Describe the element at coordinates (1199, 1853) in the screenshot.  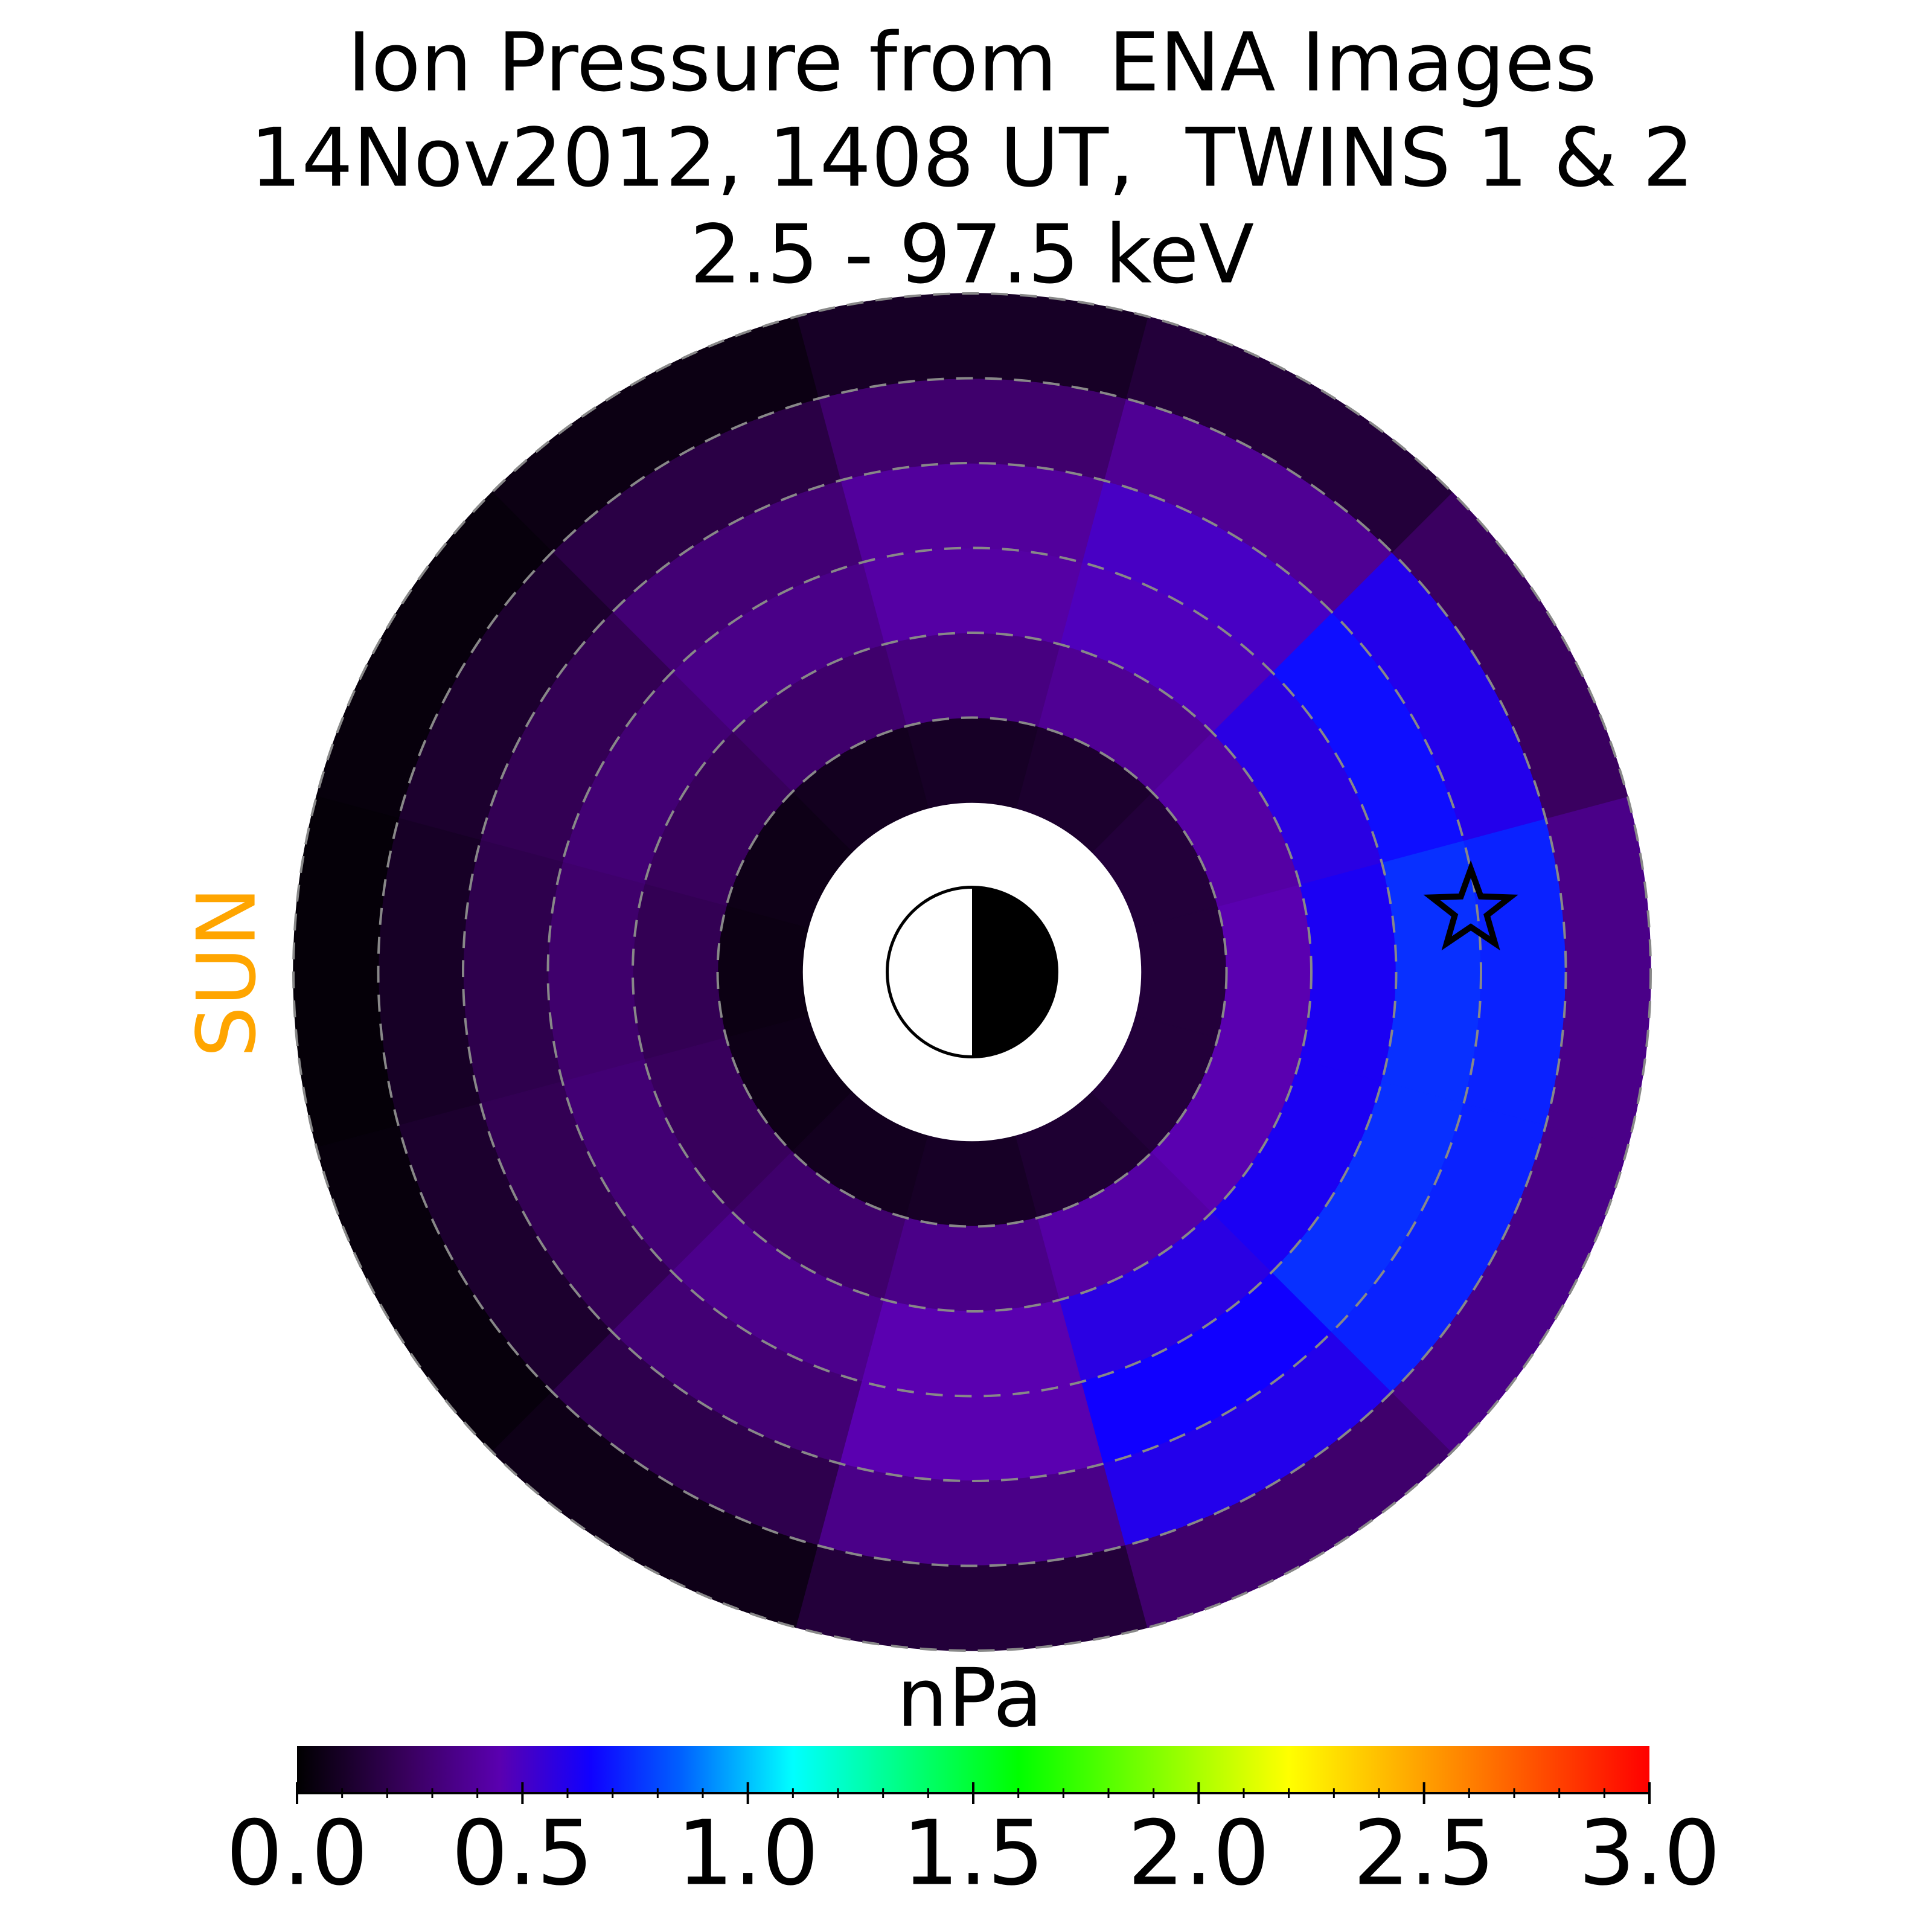
I see `colorbar-tick-label: 2.0` at that location.